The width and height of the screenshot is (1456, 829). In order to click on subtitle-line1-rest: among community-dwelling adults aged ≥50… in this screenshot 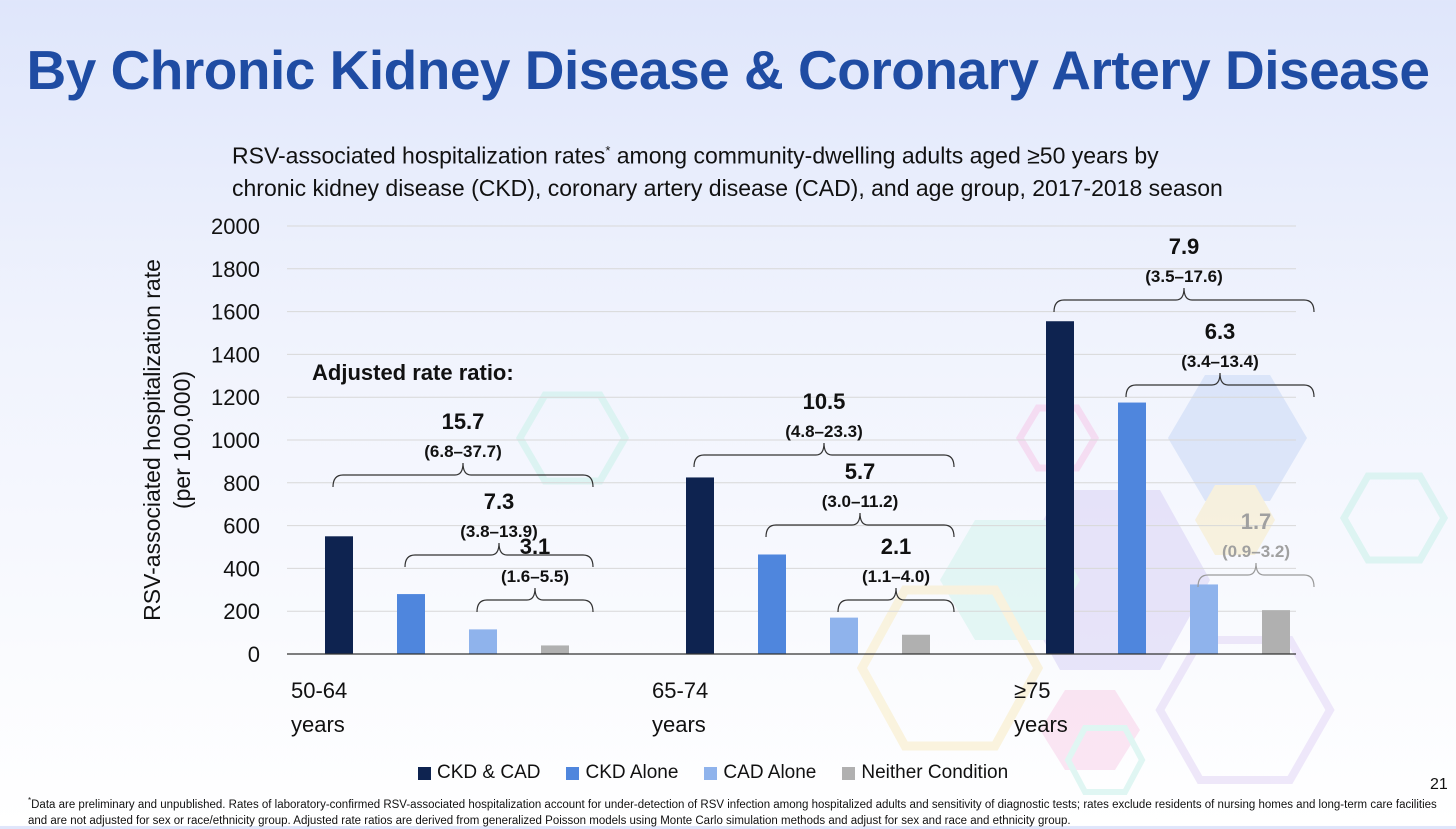, I will do `click(884, 155)`.